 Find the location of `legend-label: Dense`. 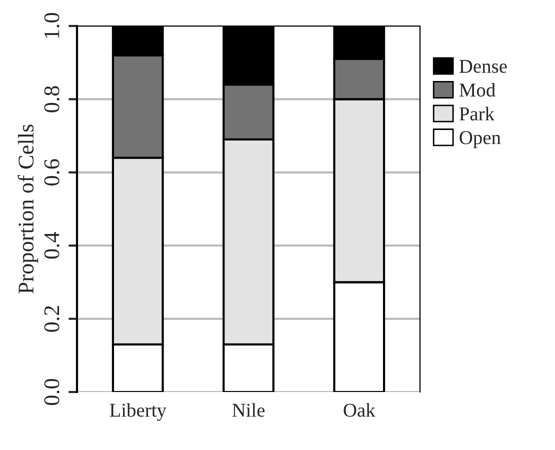

legend-label: Dense is located at coordinates (483, 66).